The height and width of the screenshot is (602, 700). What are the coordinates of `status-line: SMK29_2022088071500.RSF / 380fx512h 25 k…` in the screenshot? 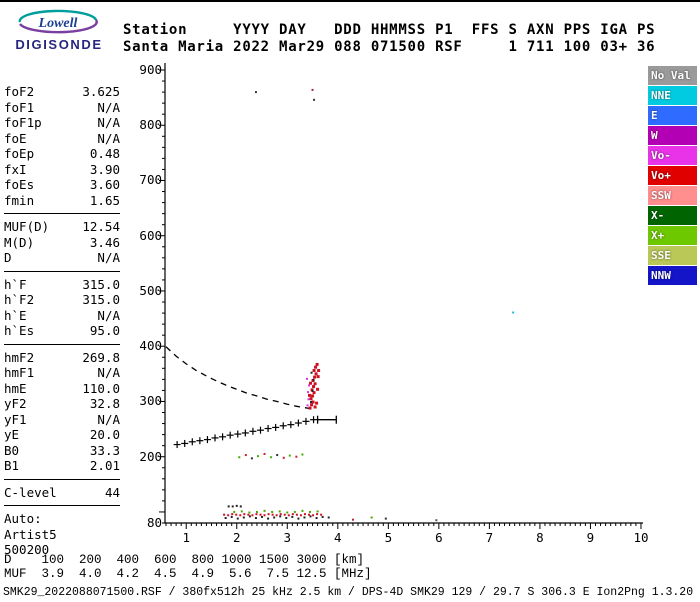 It's located at (348, 592).